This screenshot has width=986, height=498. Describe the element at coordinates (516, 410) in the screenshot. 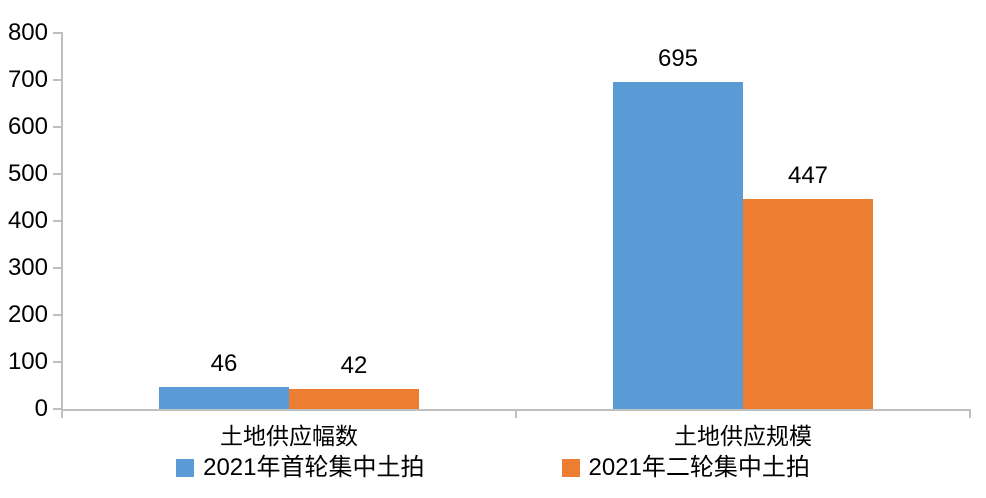

I see `x-axis-line` at that location.